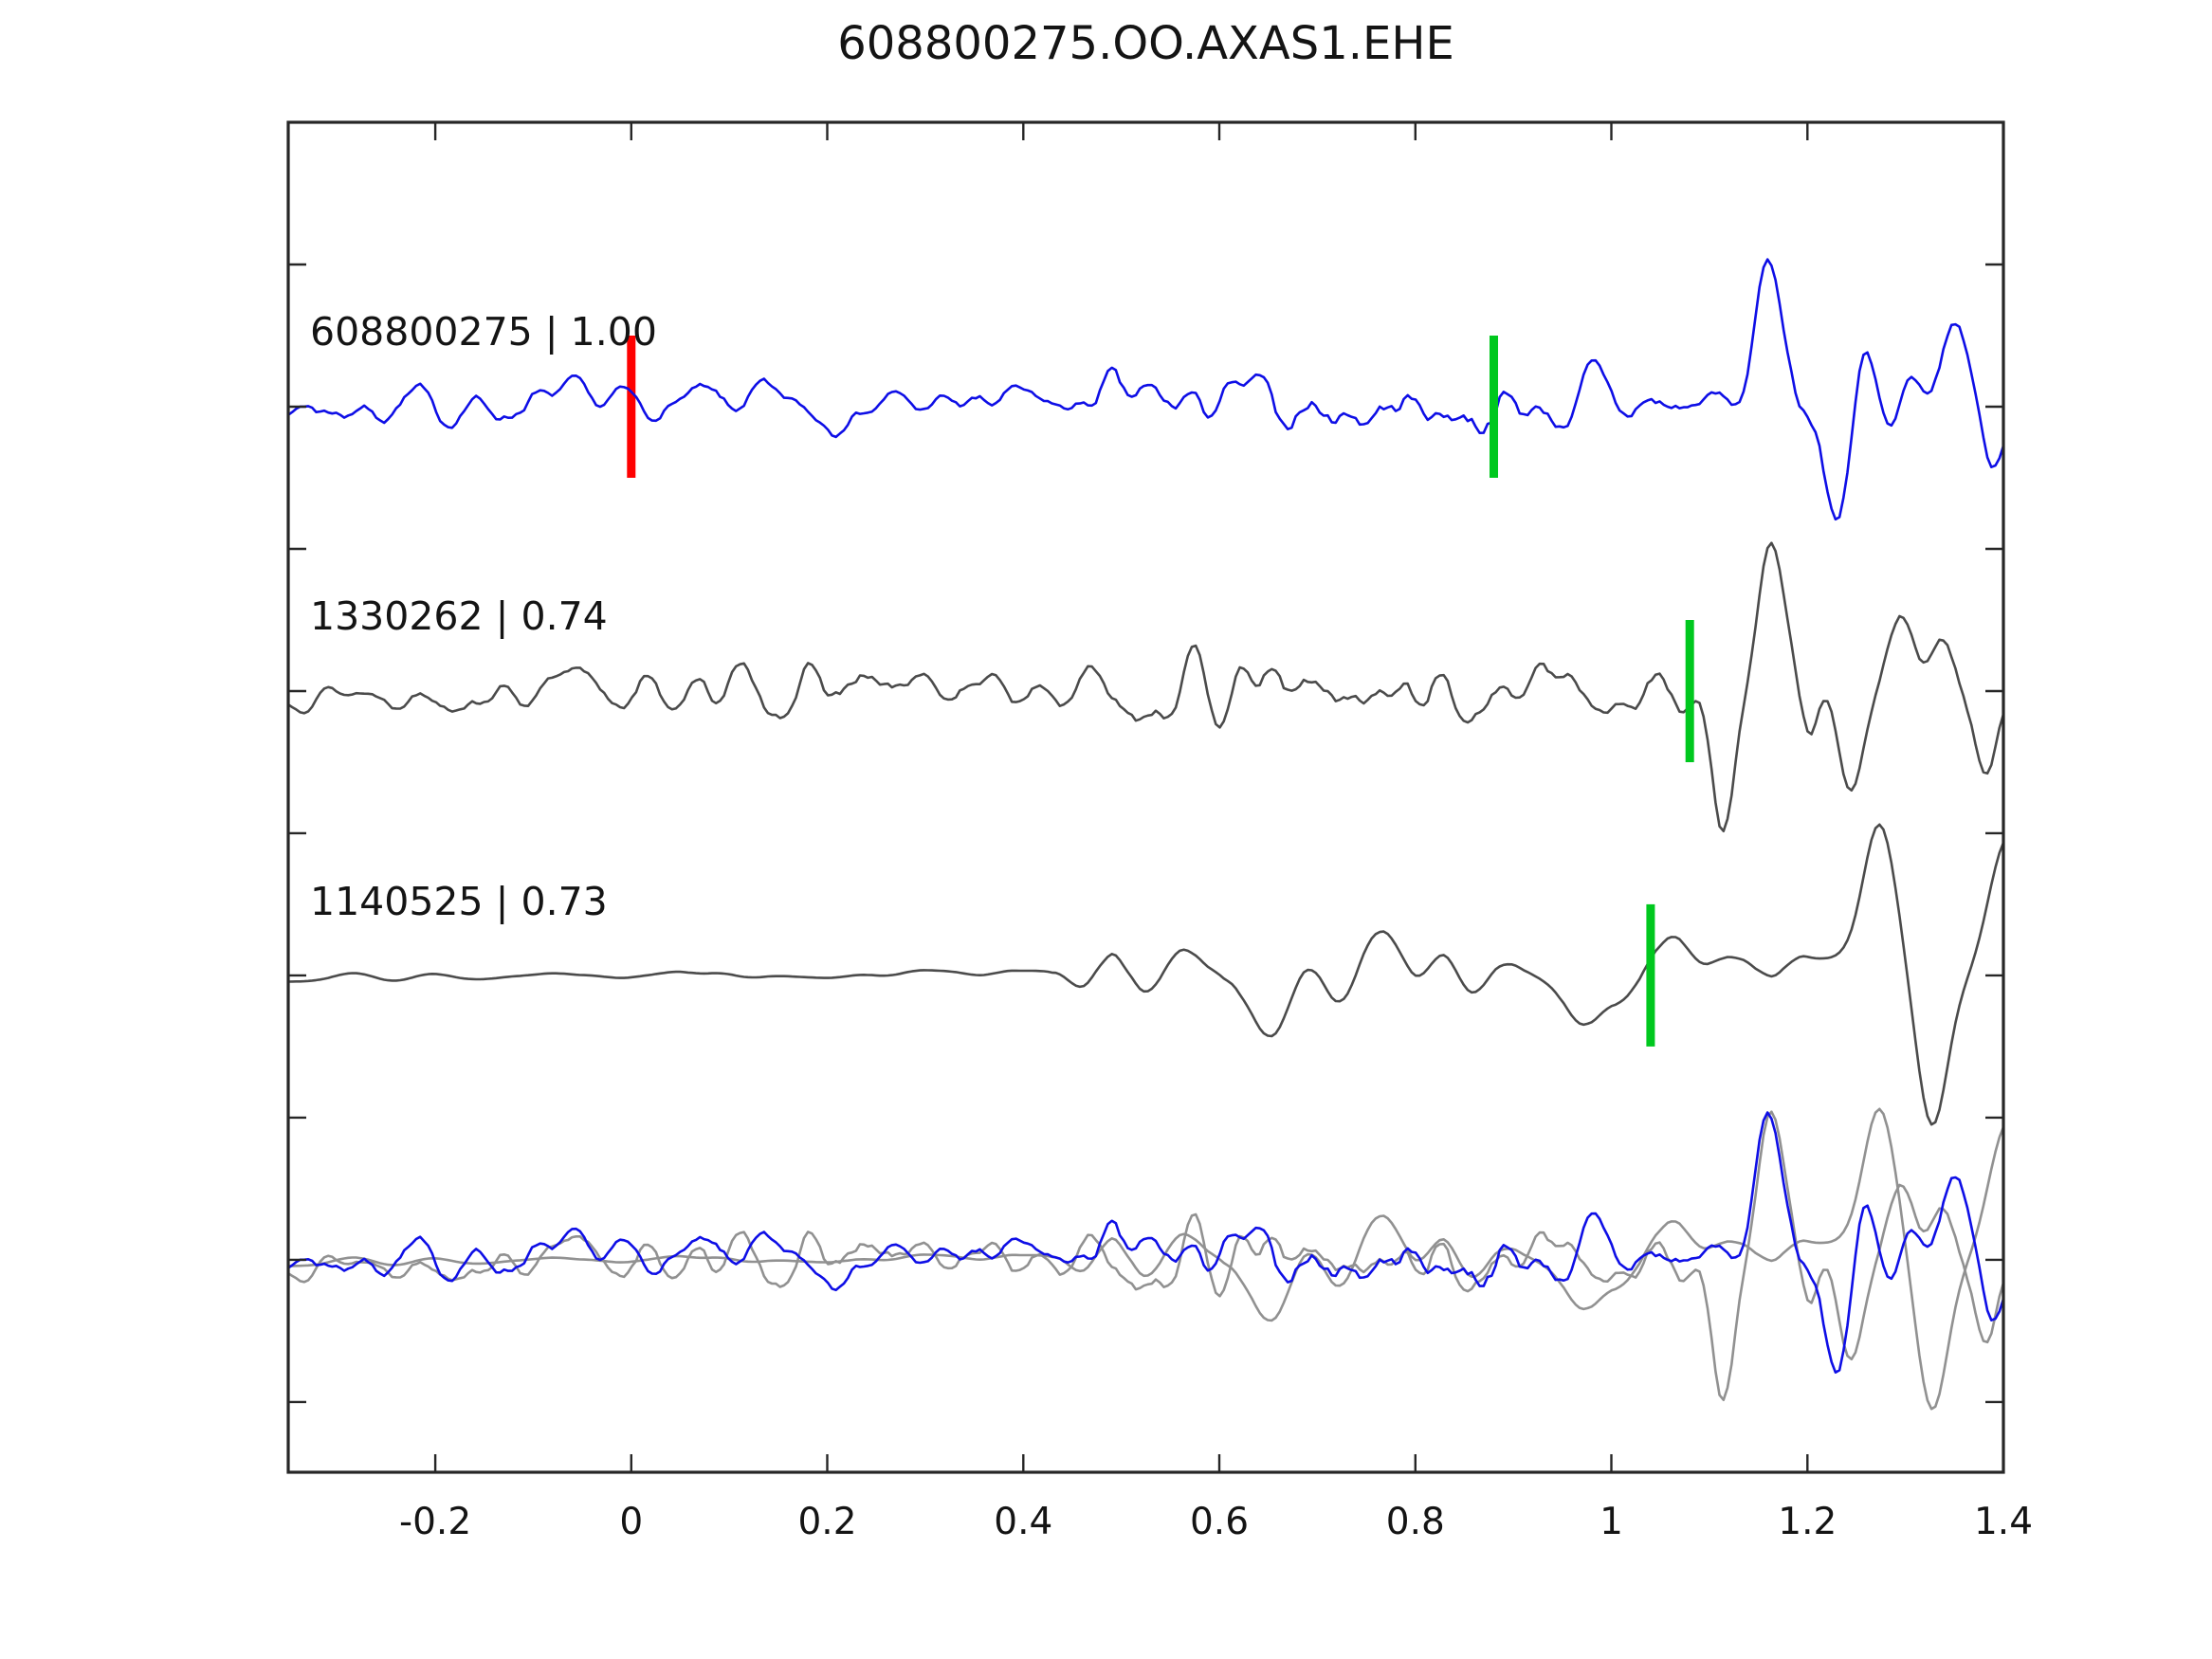 The height and width of the screenshot is (1659, 2212). What do you see at coordinates (1145, 43) in the screenshot?
I see `figure-title: 608800275.OO.AXAS1.EHE` at bounding box center [1145, 43].